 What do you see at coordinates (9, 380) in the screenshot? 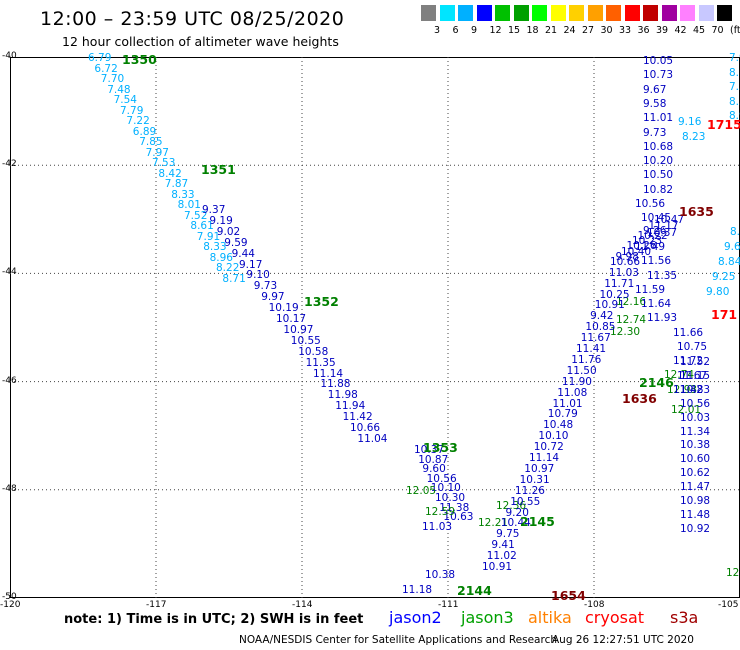
I see `latitude-label: -46` at bounding box center [9, 380].